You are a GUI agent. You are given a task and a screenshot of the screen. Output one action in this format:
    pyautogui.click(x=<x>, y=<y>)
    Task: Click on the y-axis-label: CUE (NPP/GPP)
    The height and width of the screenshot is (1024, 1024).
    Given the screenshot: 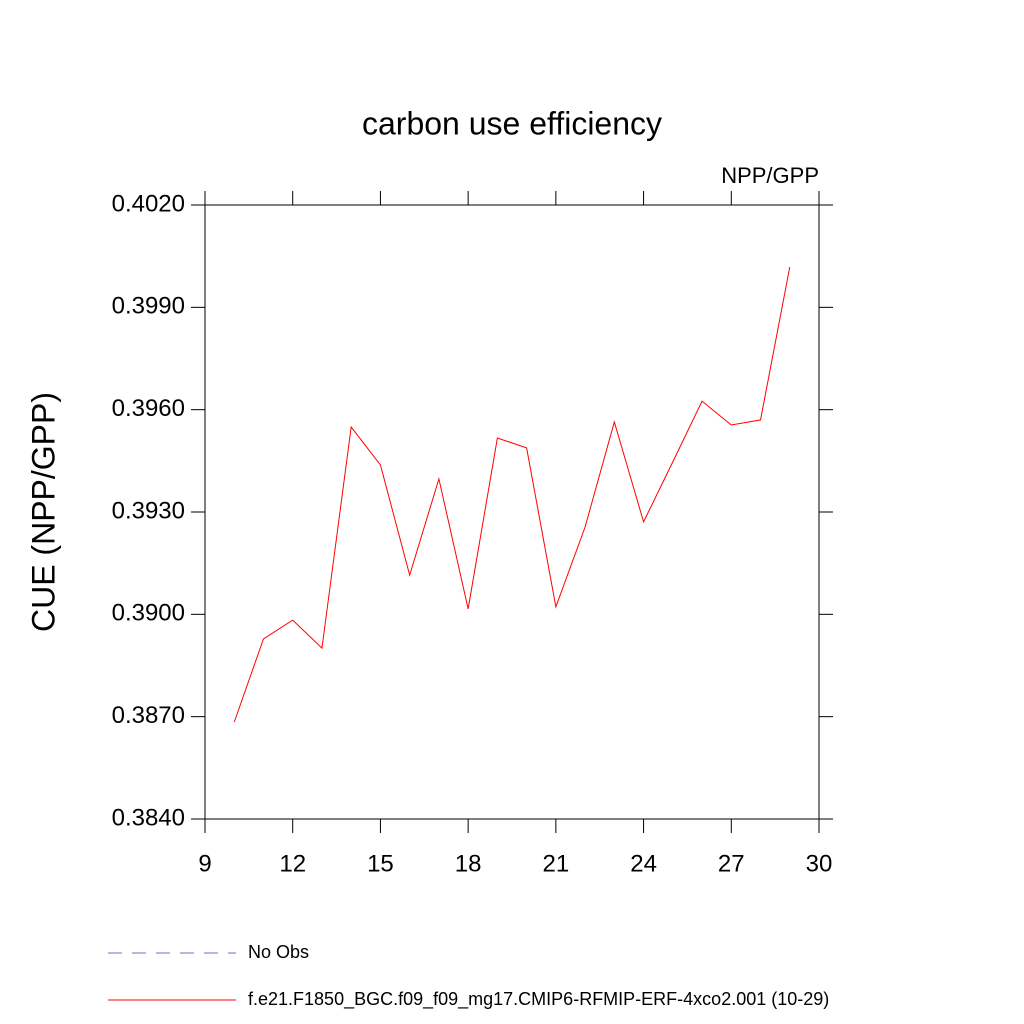 What is the action you would take?
    pyautogui.click(x=43, y=512)
    